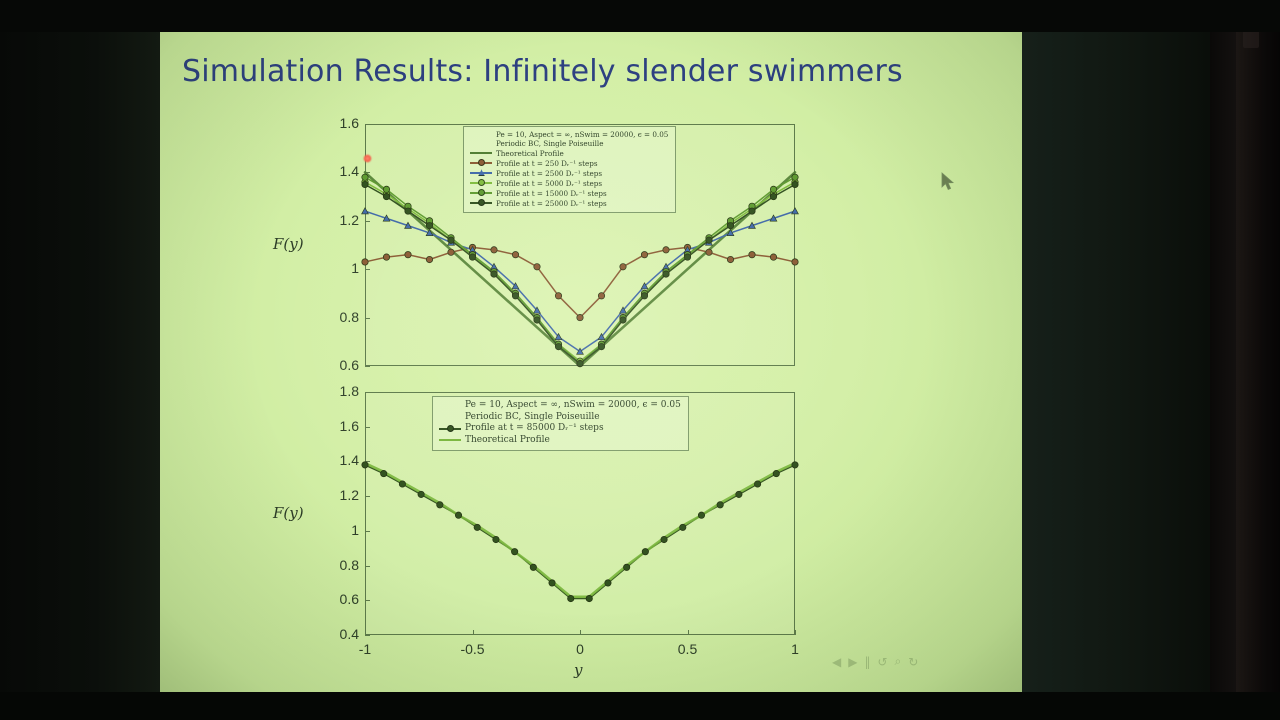 Image resolution: width=1280 pixels, height=720 pixels. I want to click on legend-entry: Profile at t = 25000 Dᵣ⁻¹ steps, so click(569, 203).